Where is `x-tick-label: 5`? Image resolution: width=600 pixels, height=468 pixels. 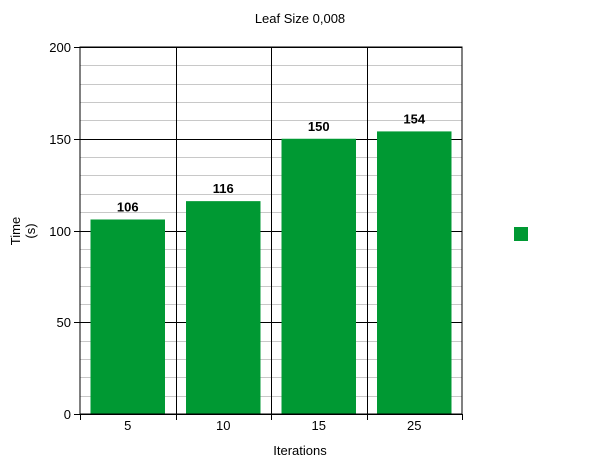 x-tick-label: 5 is located at coordinates (127, 425).